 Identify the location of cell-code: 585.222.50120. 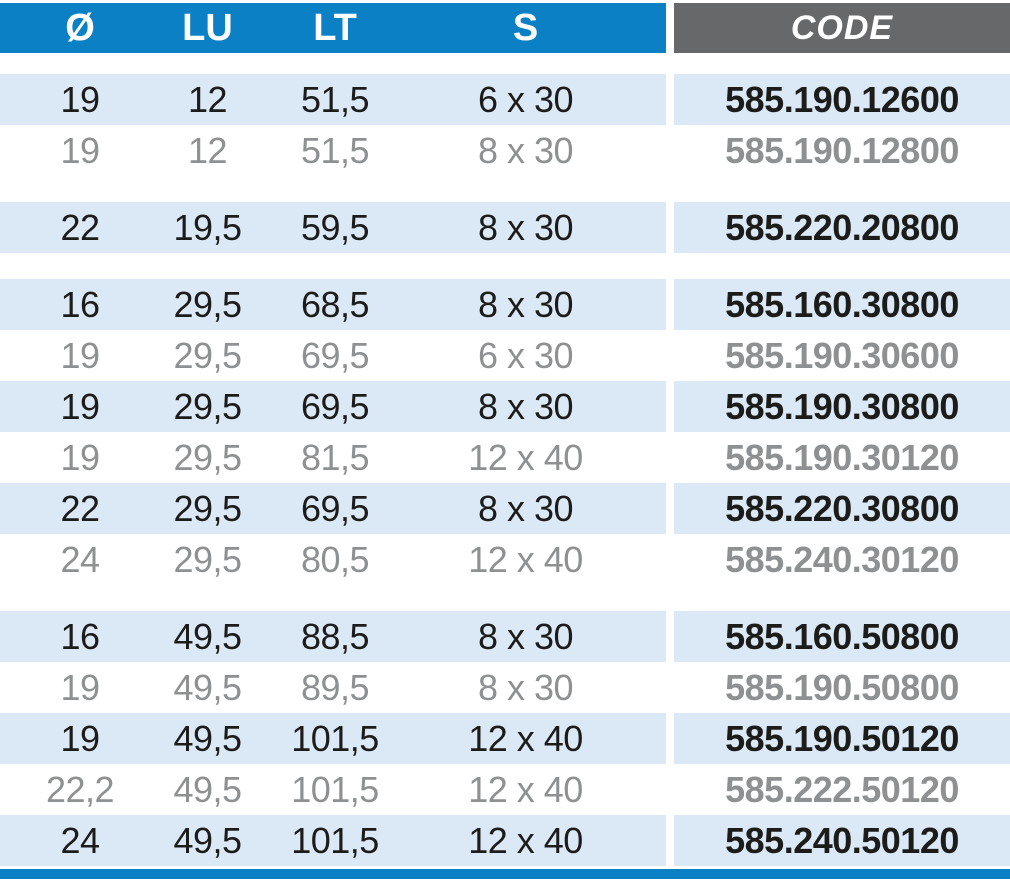
(842, 789).